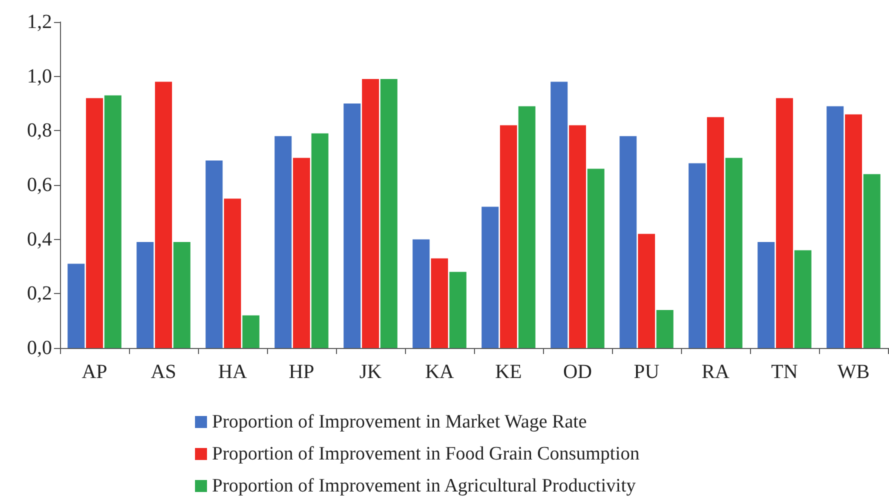 The image size is (889, 497). What do you see at coordinates (39, 185) in the screenshot?
I see `y-tick-label: 0,6` at bounding box center [39, 185].